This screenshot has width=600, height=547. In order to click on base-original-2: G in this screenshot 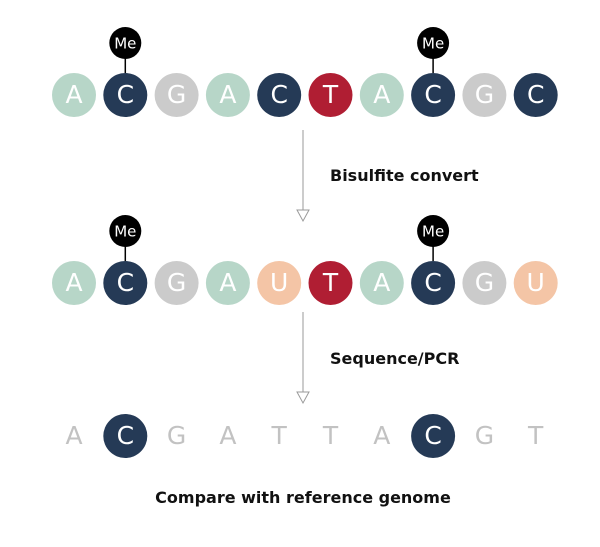, I will do `click(176, 95)`.